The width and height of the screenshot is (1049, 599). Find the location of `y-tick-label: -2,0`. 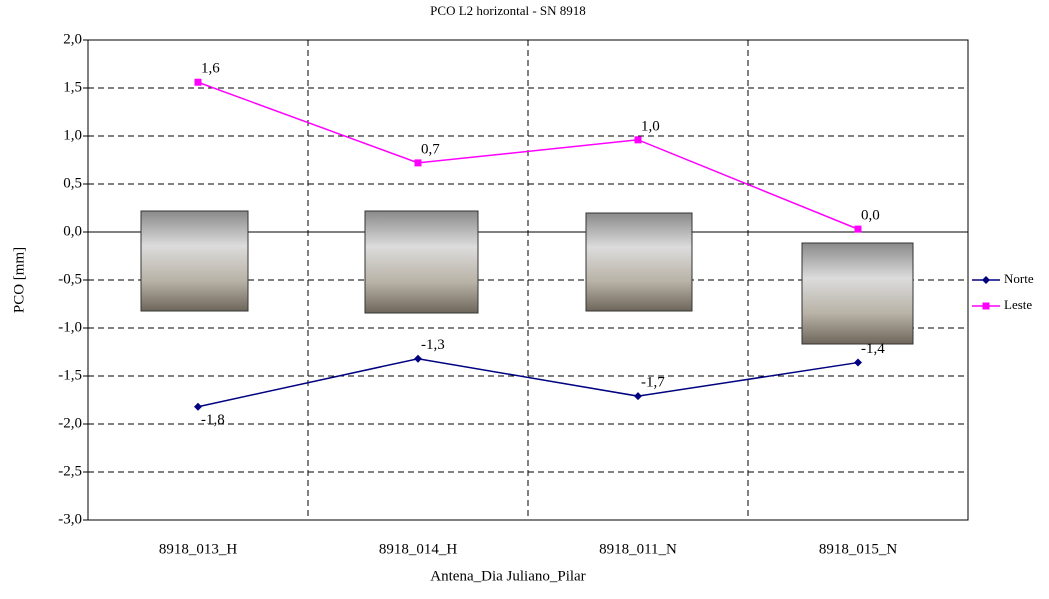

y-tick-label: -2,0 is located at coordinates (70, 423).